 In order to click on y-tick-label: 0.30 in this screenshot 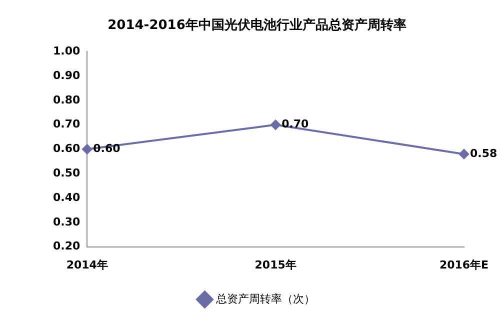, I will do `click(66, 221)`.